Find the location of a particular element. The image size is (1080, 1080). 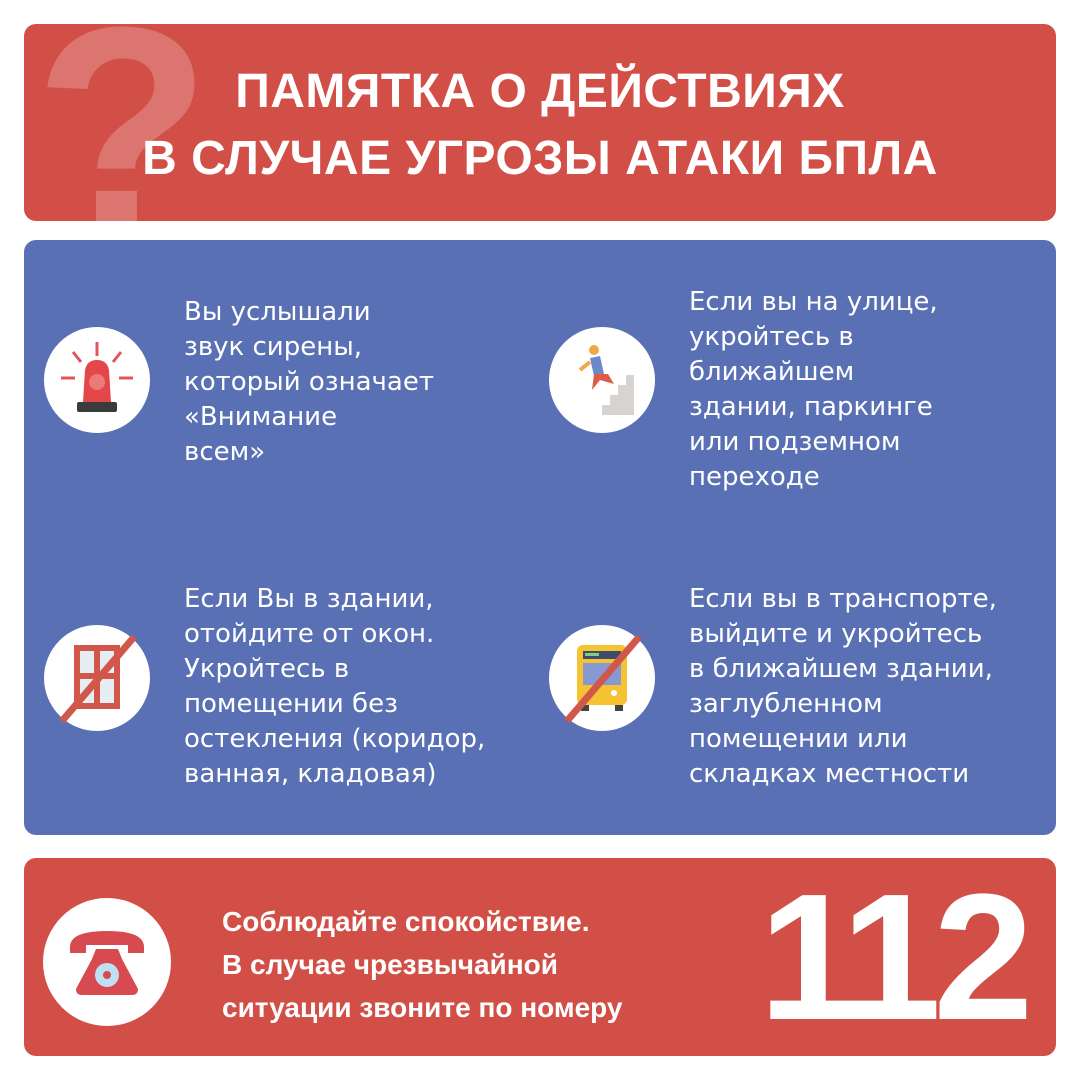

title-line-1: ПАМЯТКА О ДЕЙСТВИЯХ is located at coordinates (540, 91).